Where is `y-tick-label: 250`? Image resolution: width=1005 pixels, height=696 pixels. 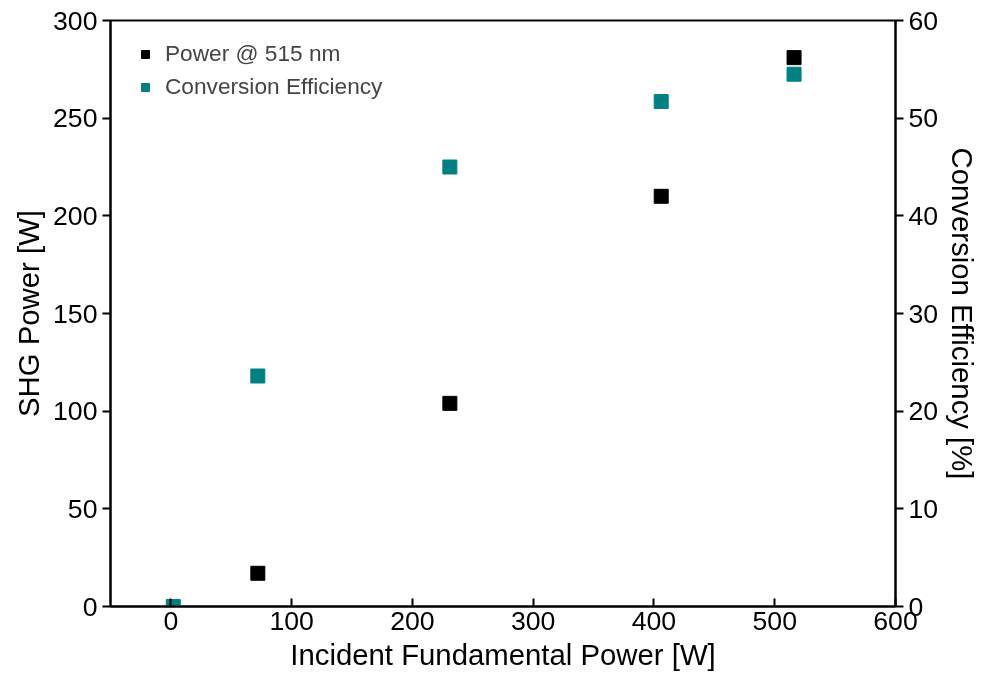
y-tick-label: 250 is located at coordinates (75, 118).